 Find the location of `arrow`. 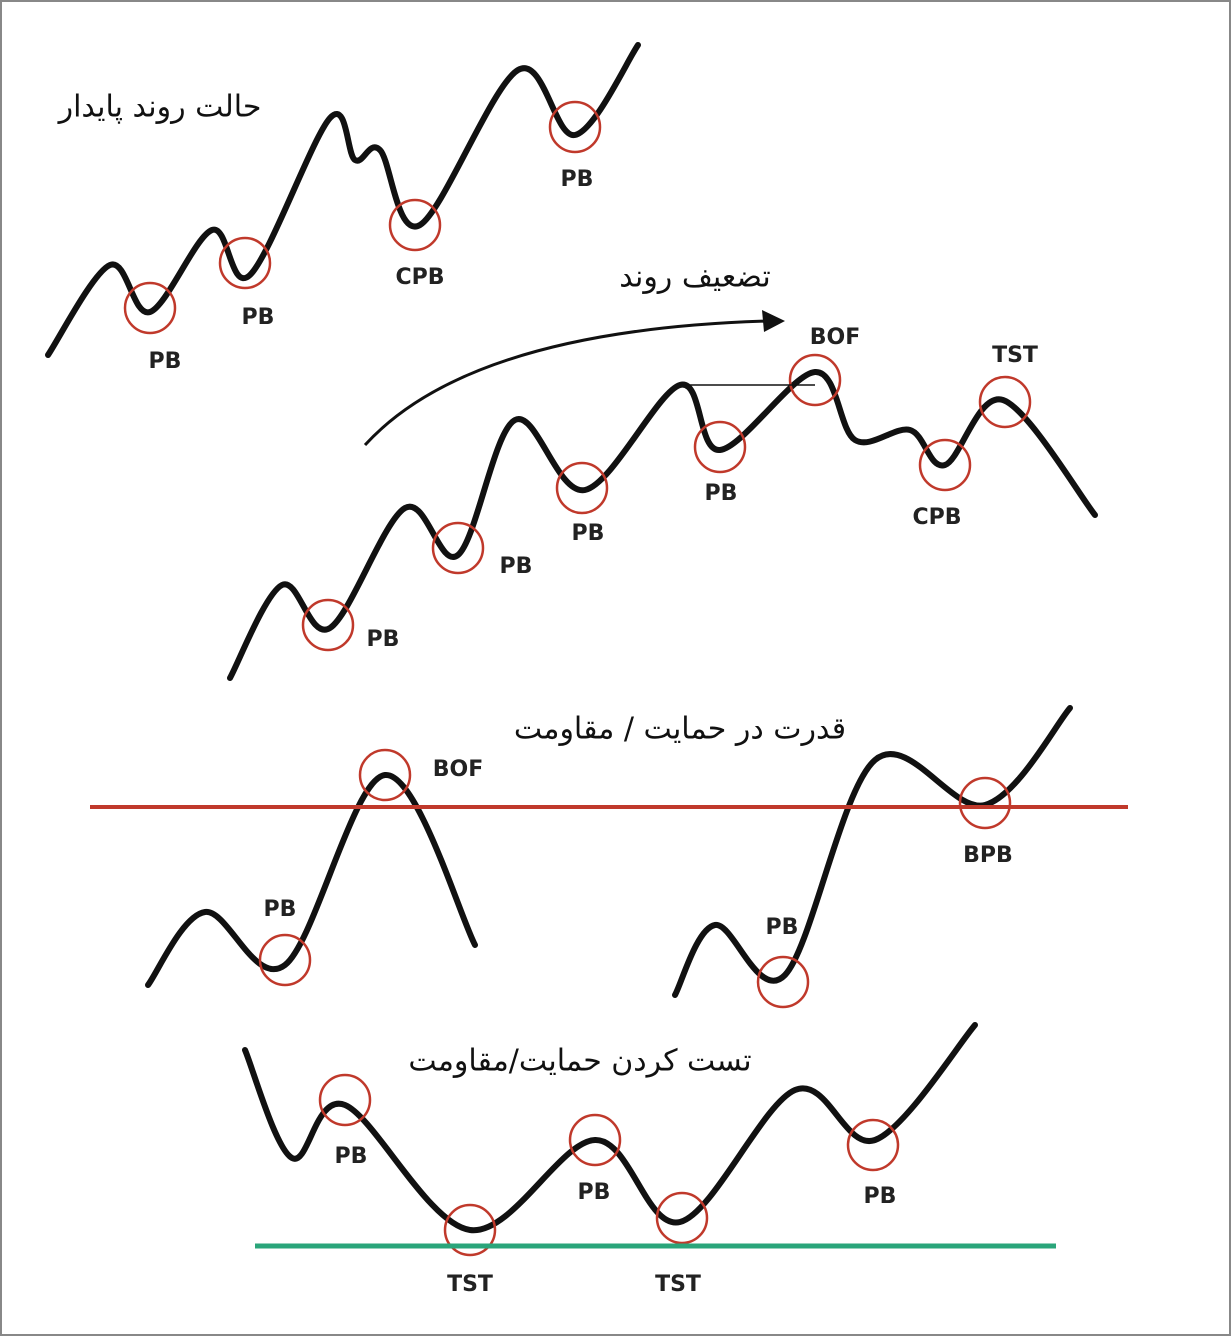

arrow is located at coordinates (566, 383).